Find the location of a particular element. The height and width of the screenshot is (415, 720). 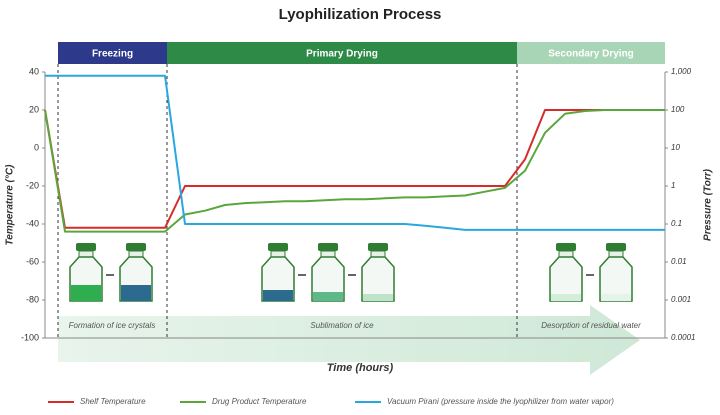

phase-label: Freezing is located at coordinates (112, 54).